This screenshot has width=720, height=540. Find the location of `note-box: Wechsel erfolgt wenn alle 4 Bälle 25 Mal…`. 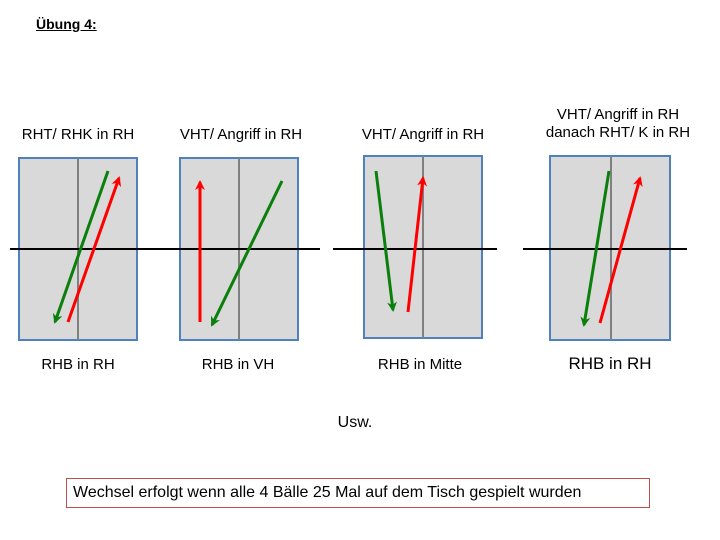

note-box: Wechsel erfolgt wenn alle 4 Bälle 25 Mal… is located at coordinates (358, 493).